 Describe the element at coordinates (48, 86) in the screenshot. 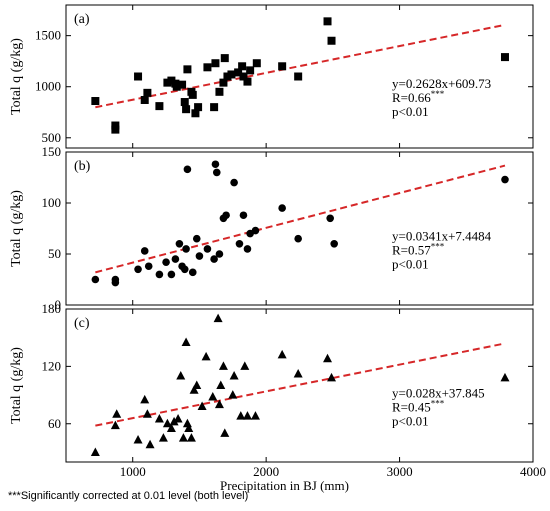

I see `y-tick-label: 1000` at that location.